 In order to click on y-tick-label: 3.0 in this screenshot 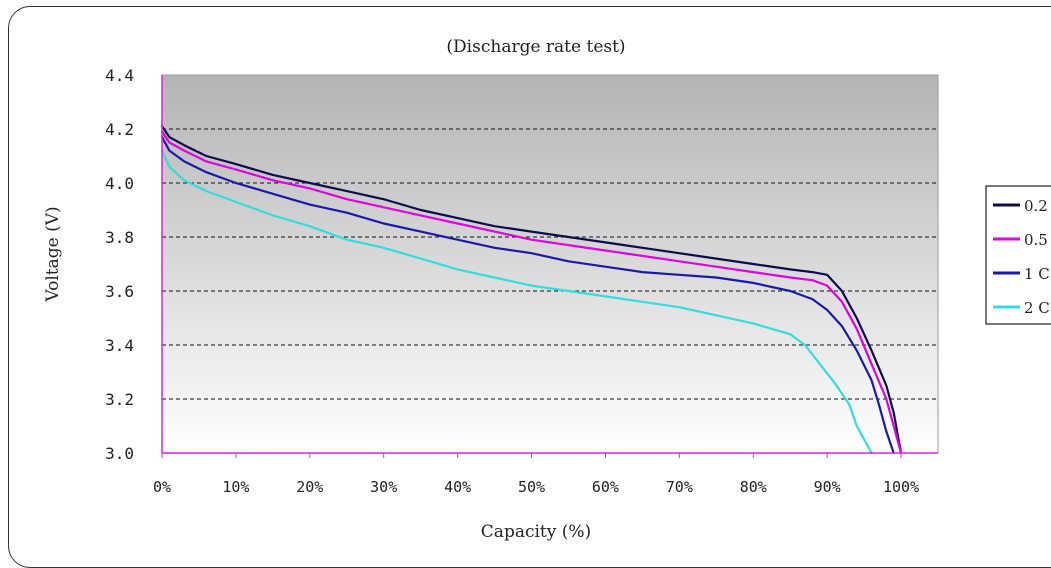, I will do `click(119, 453)`.